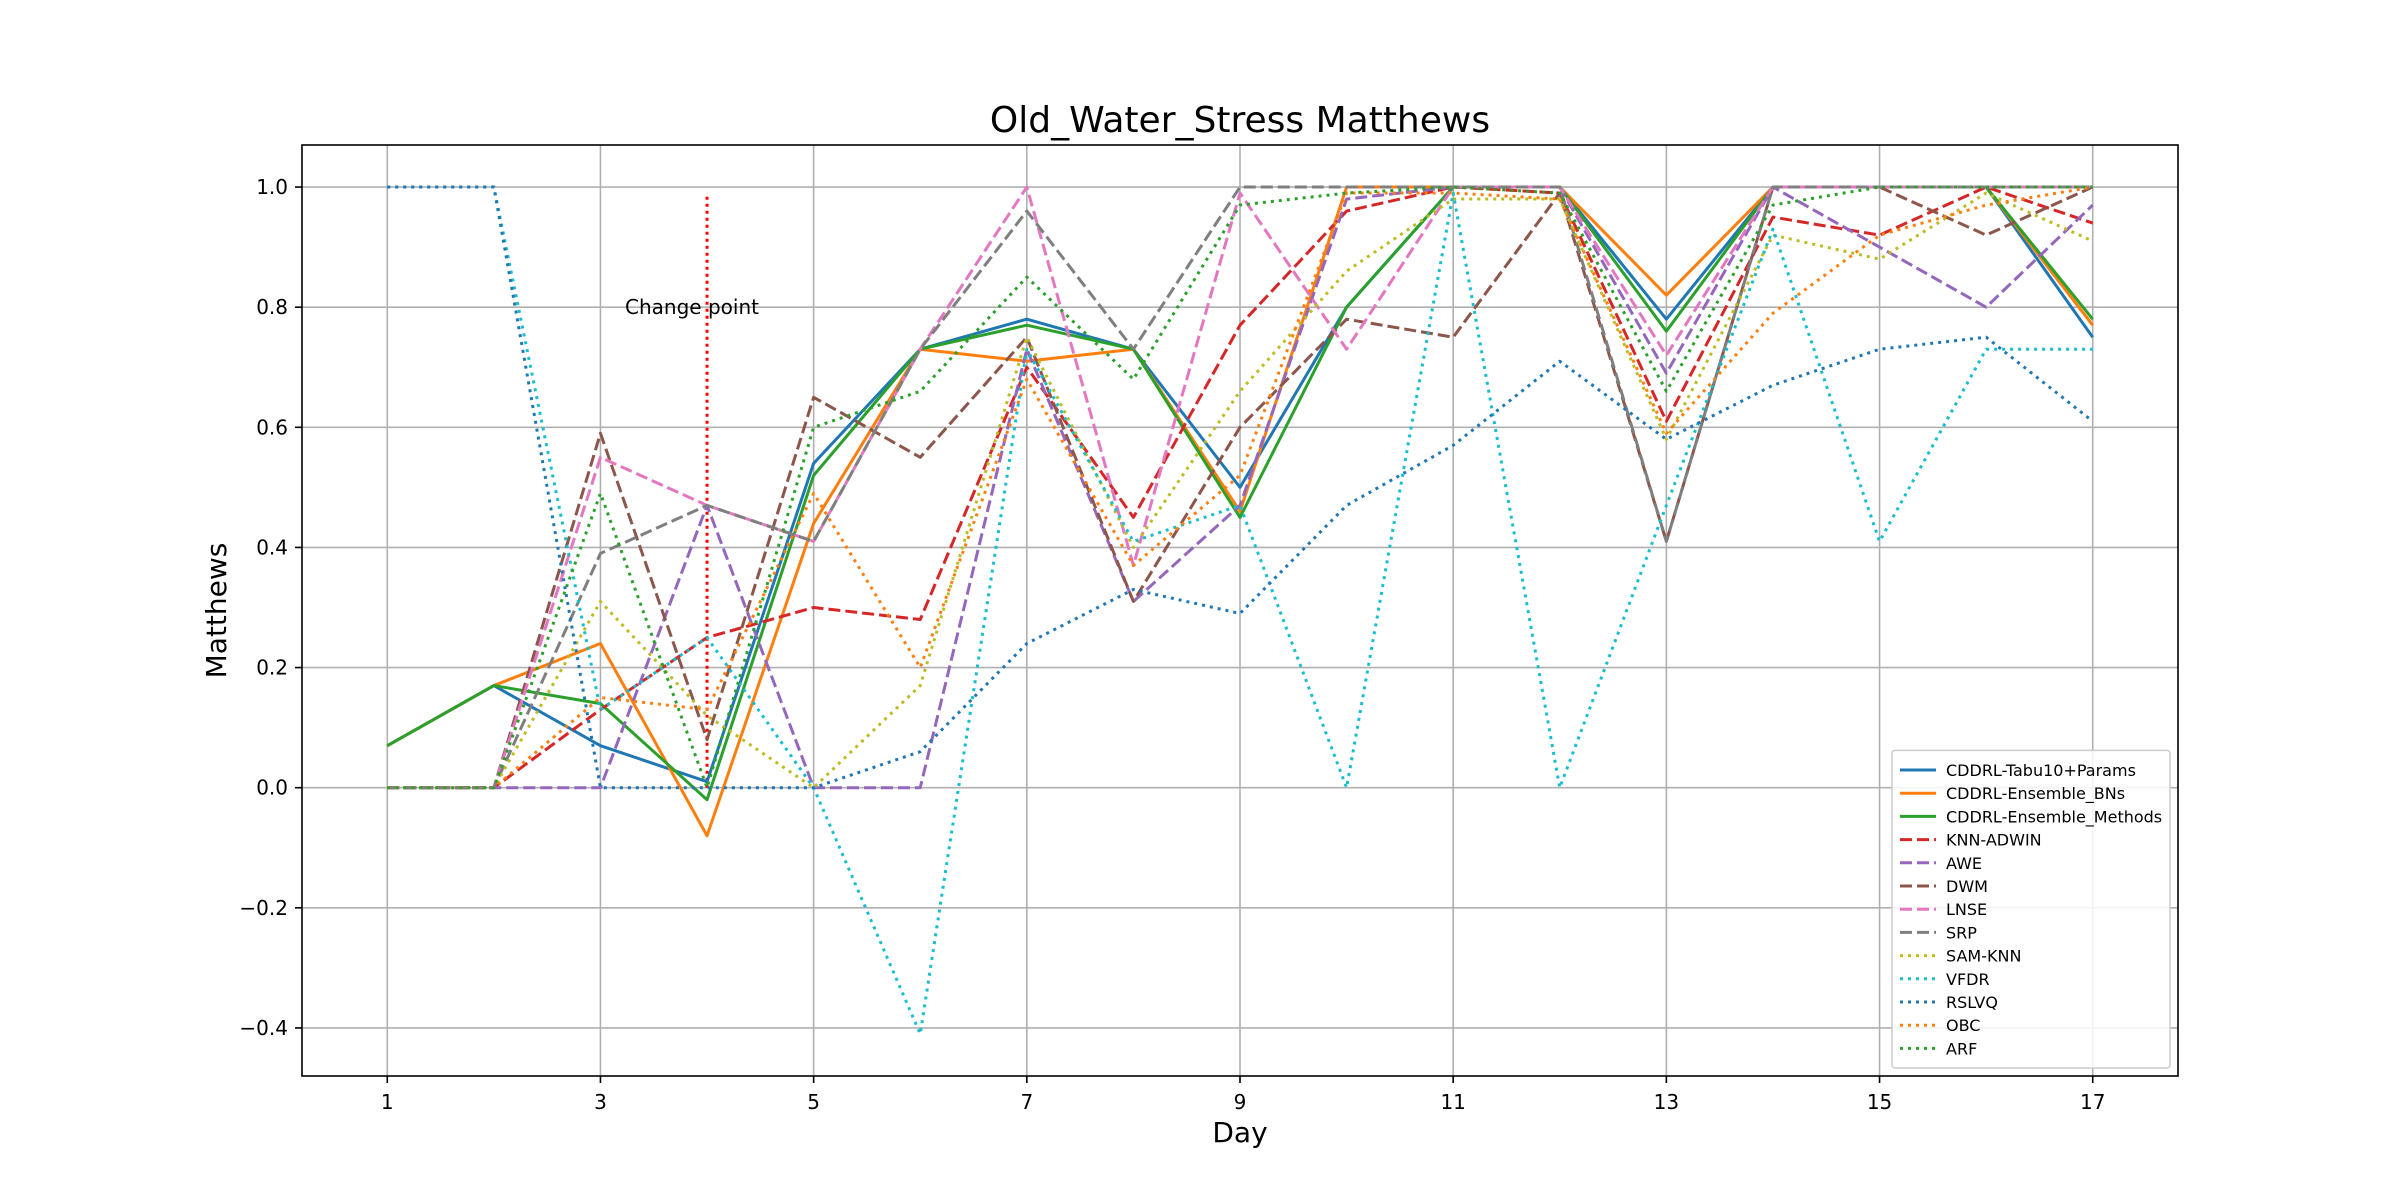 Image resolution: width=2400 pixels, height=1204 pixels. Describe the element at coordinates (270, 607) in the screenshot. I see `y-axis-ticks: −0.4 −0.2 0.0 0.2 0.4 0.6 0.8 1.0` at that location.